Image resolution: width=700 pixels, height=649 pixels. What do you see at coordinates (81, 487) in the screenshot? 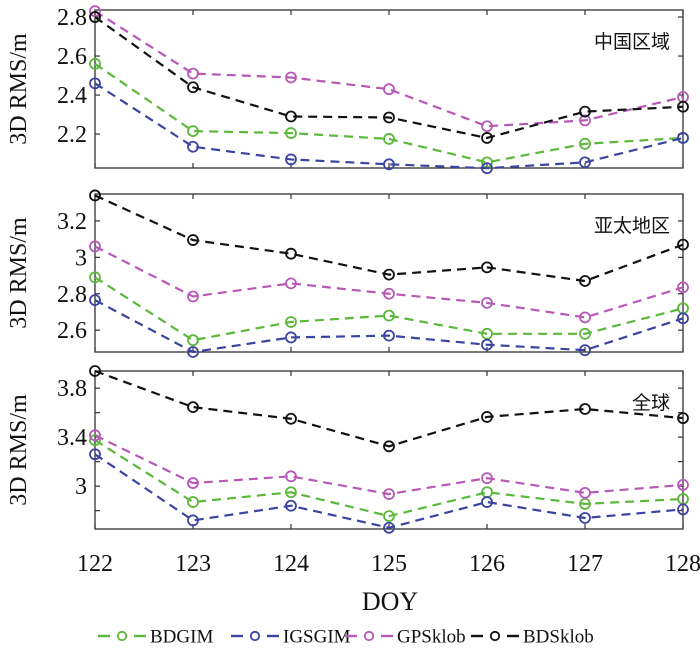
I see `y-tick-label: 3` at bounding box center [81, 487].